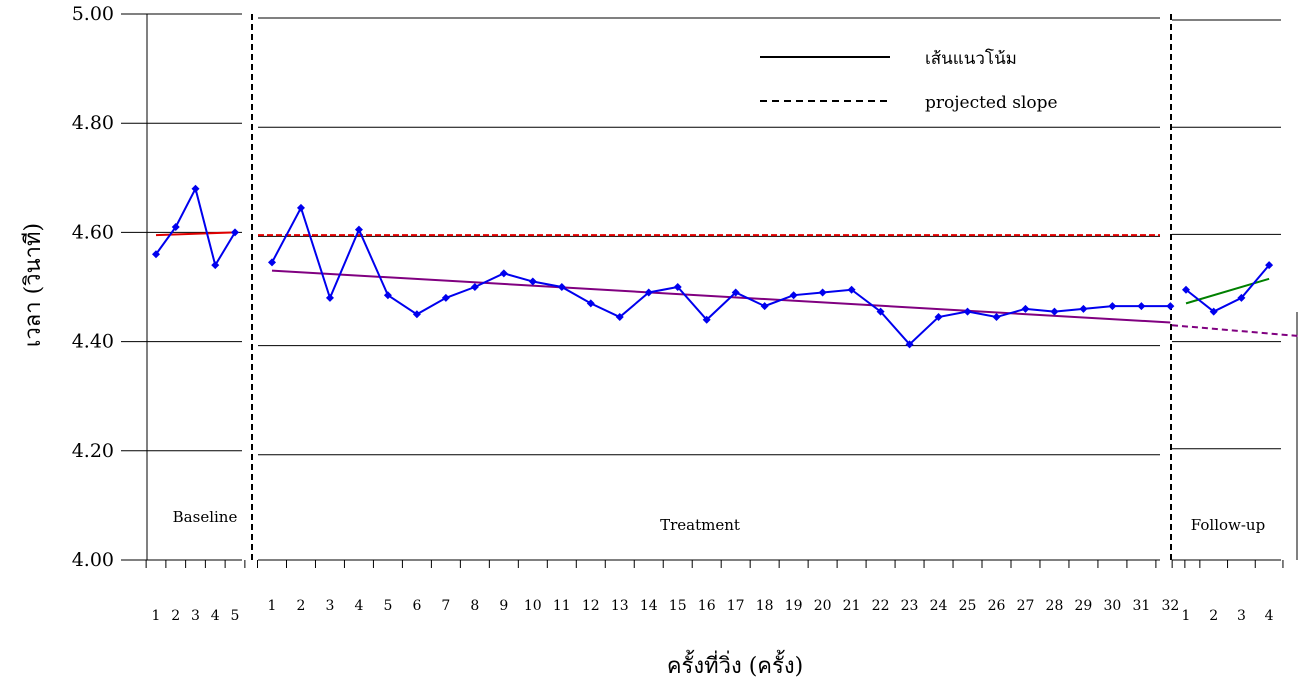  Describe the element at coordinates (765, 606) in the screenshot. I see `x-tick-label: 18` at that location.